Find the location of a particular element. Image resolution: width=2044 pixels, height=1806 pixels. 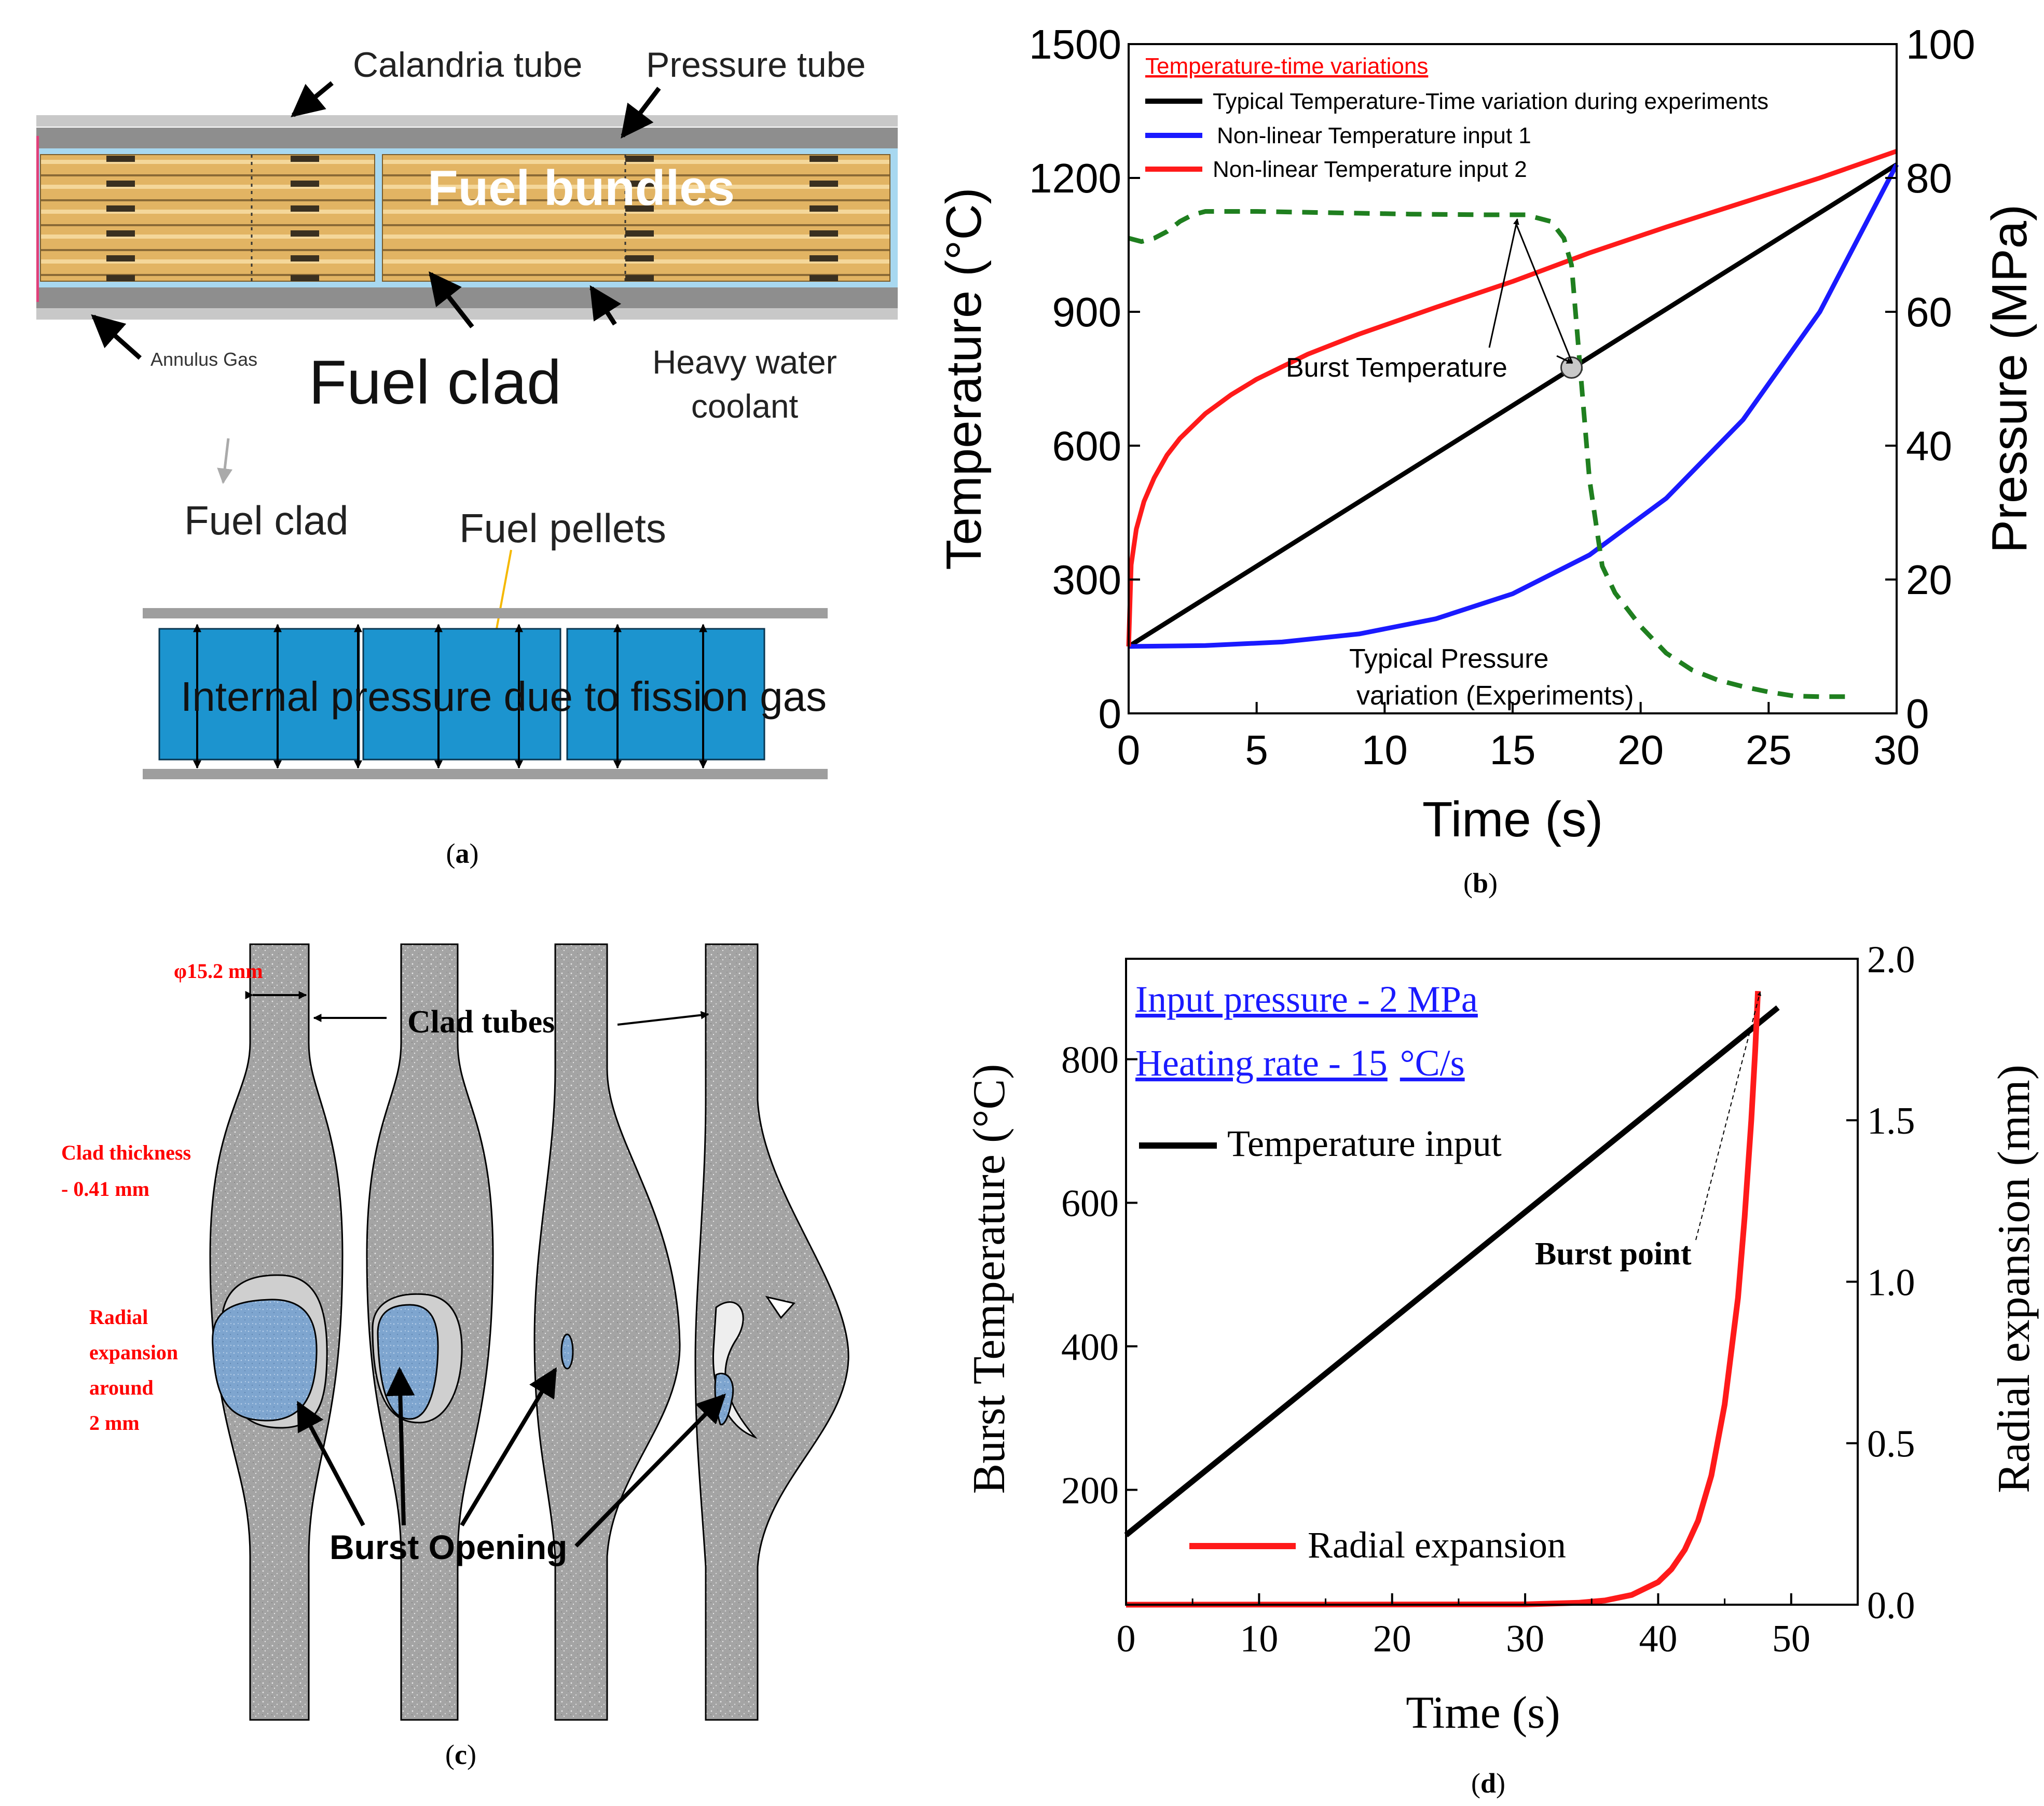

clad-1-burst-opening is located at coordinates (265, 1360).